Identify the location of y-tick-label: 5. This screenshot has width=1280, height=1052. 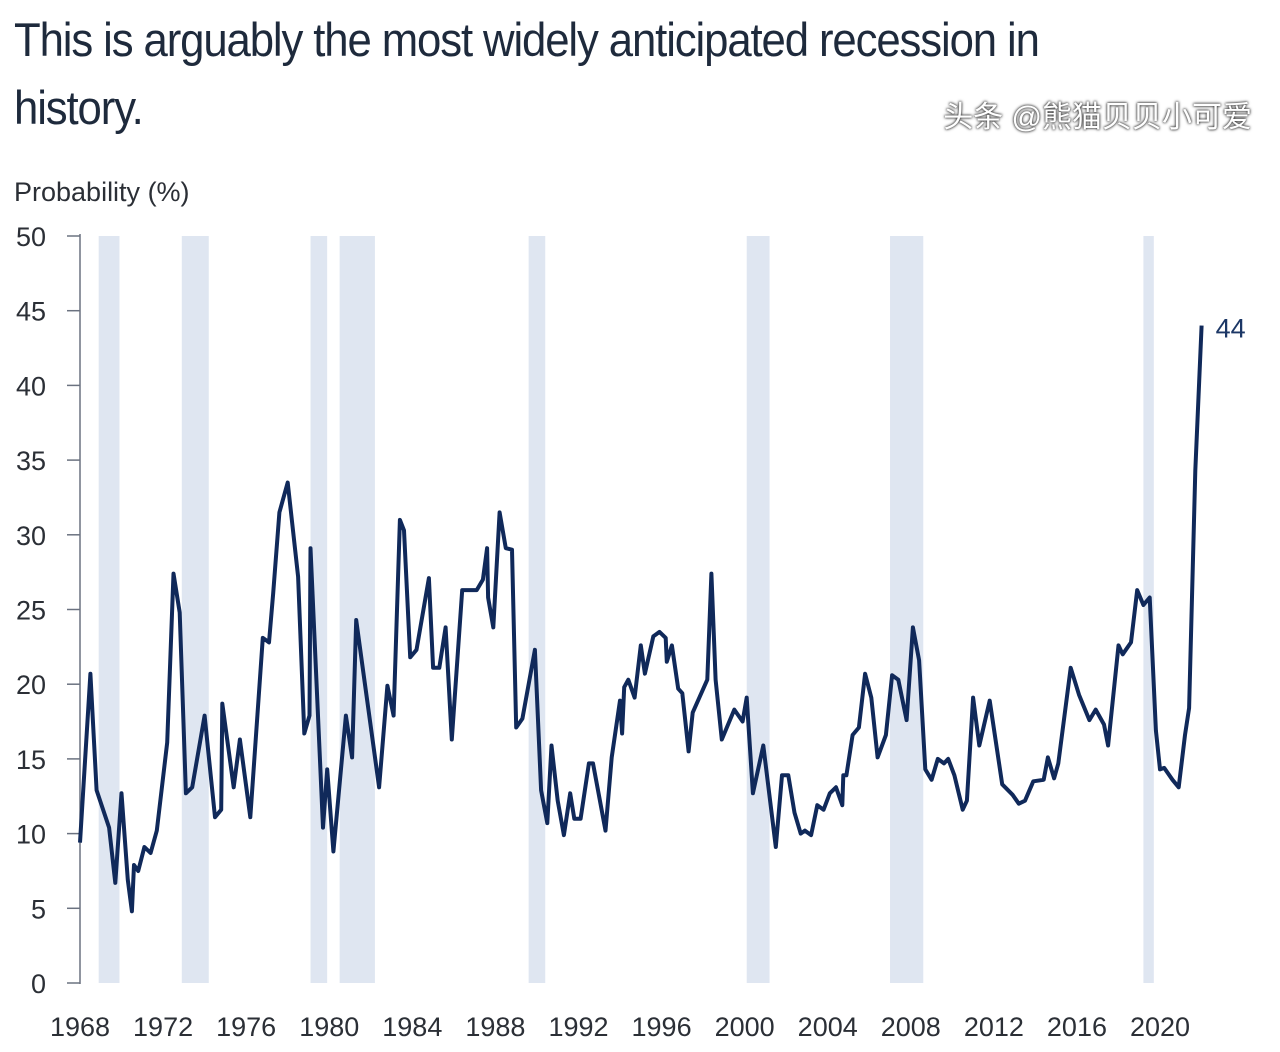
(38, 909).